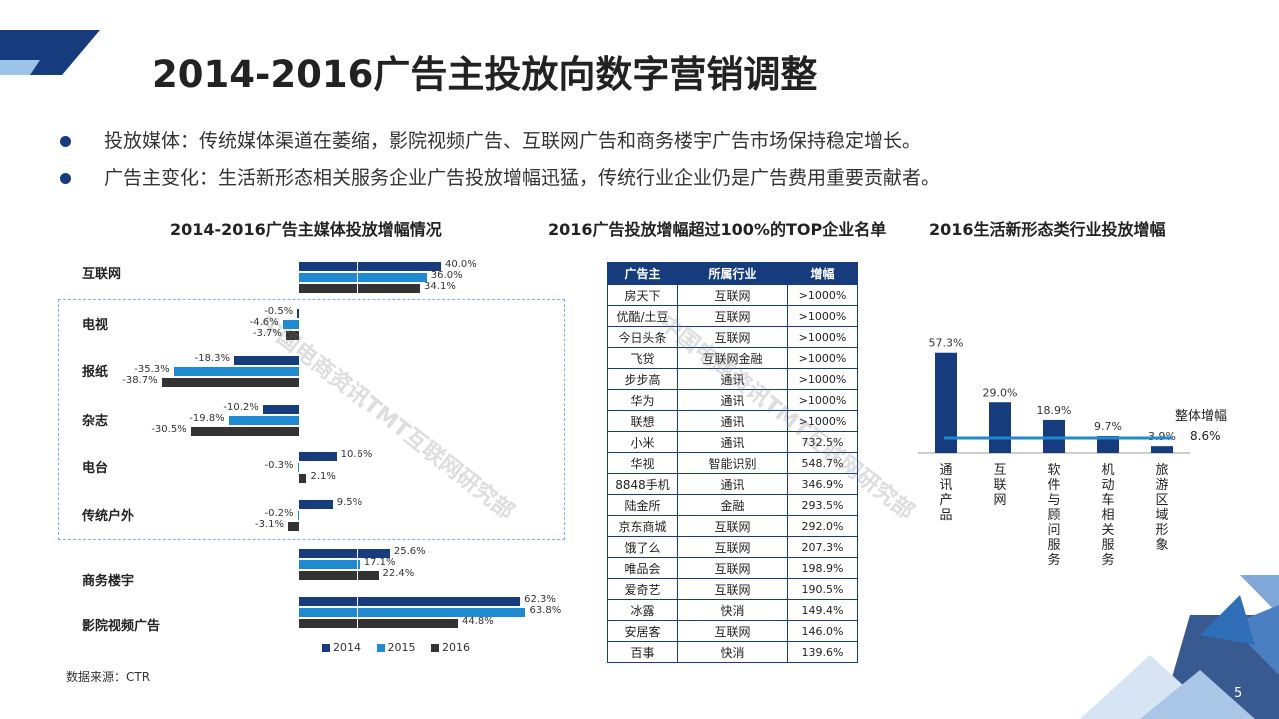  I want to click on table-row: 华视 智能识别 548.7%, so click(732, 463).